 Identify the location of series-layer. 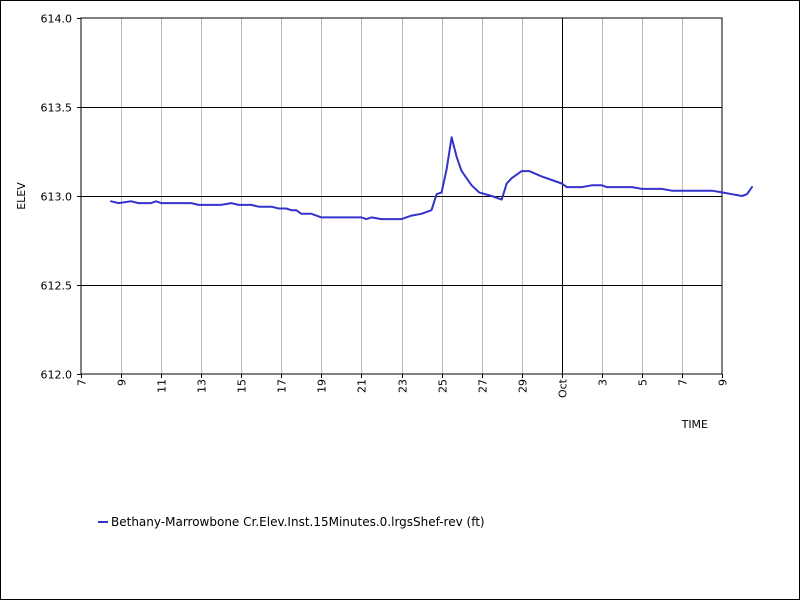
(431, 178).